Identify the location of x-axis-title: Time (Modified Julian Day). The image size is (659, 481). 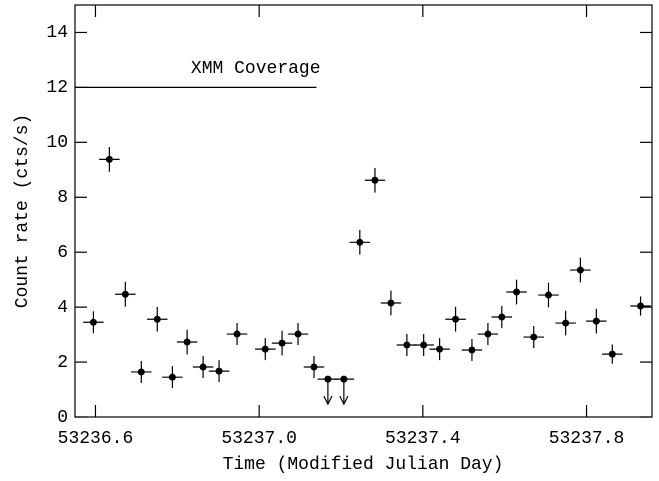
(363, 465).